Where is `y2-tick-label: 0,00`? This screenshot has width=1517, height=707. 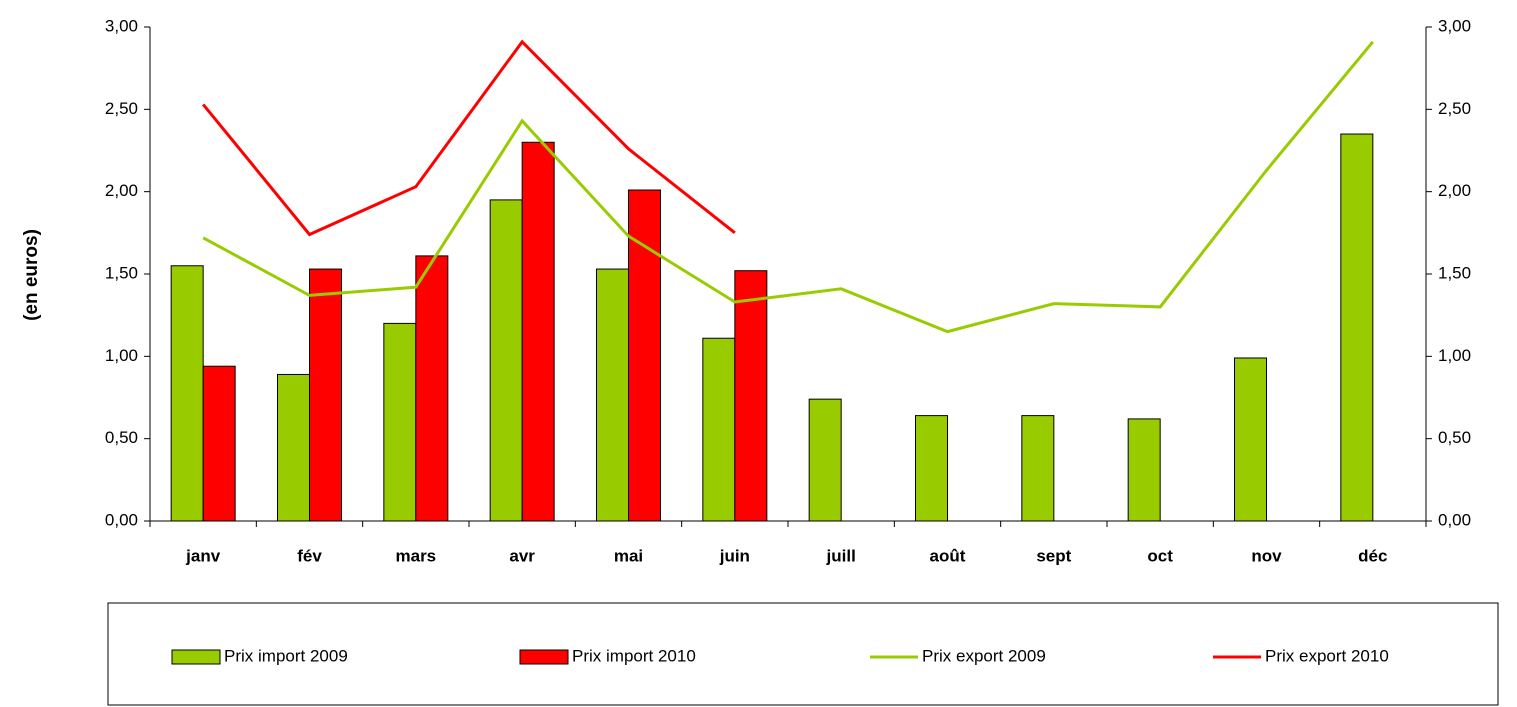 y2-tick-label: 0,00 is located at coordinates (1454, 519).